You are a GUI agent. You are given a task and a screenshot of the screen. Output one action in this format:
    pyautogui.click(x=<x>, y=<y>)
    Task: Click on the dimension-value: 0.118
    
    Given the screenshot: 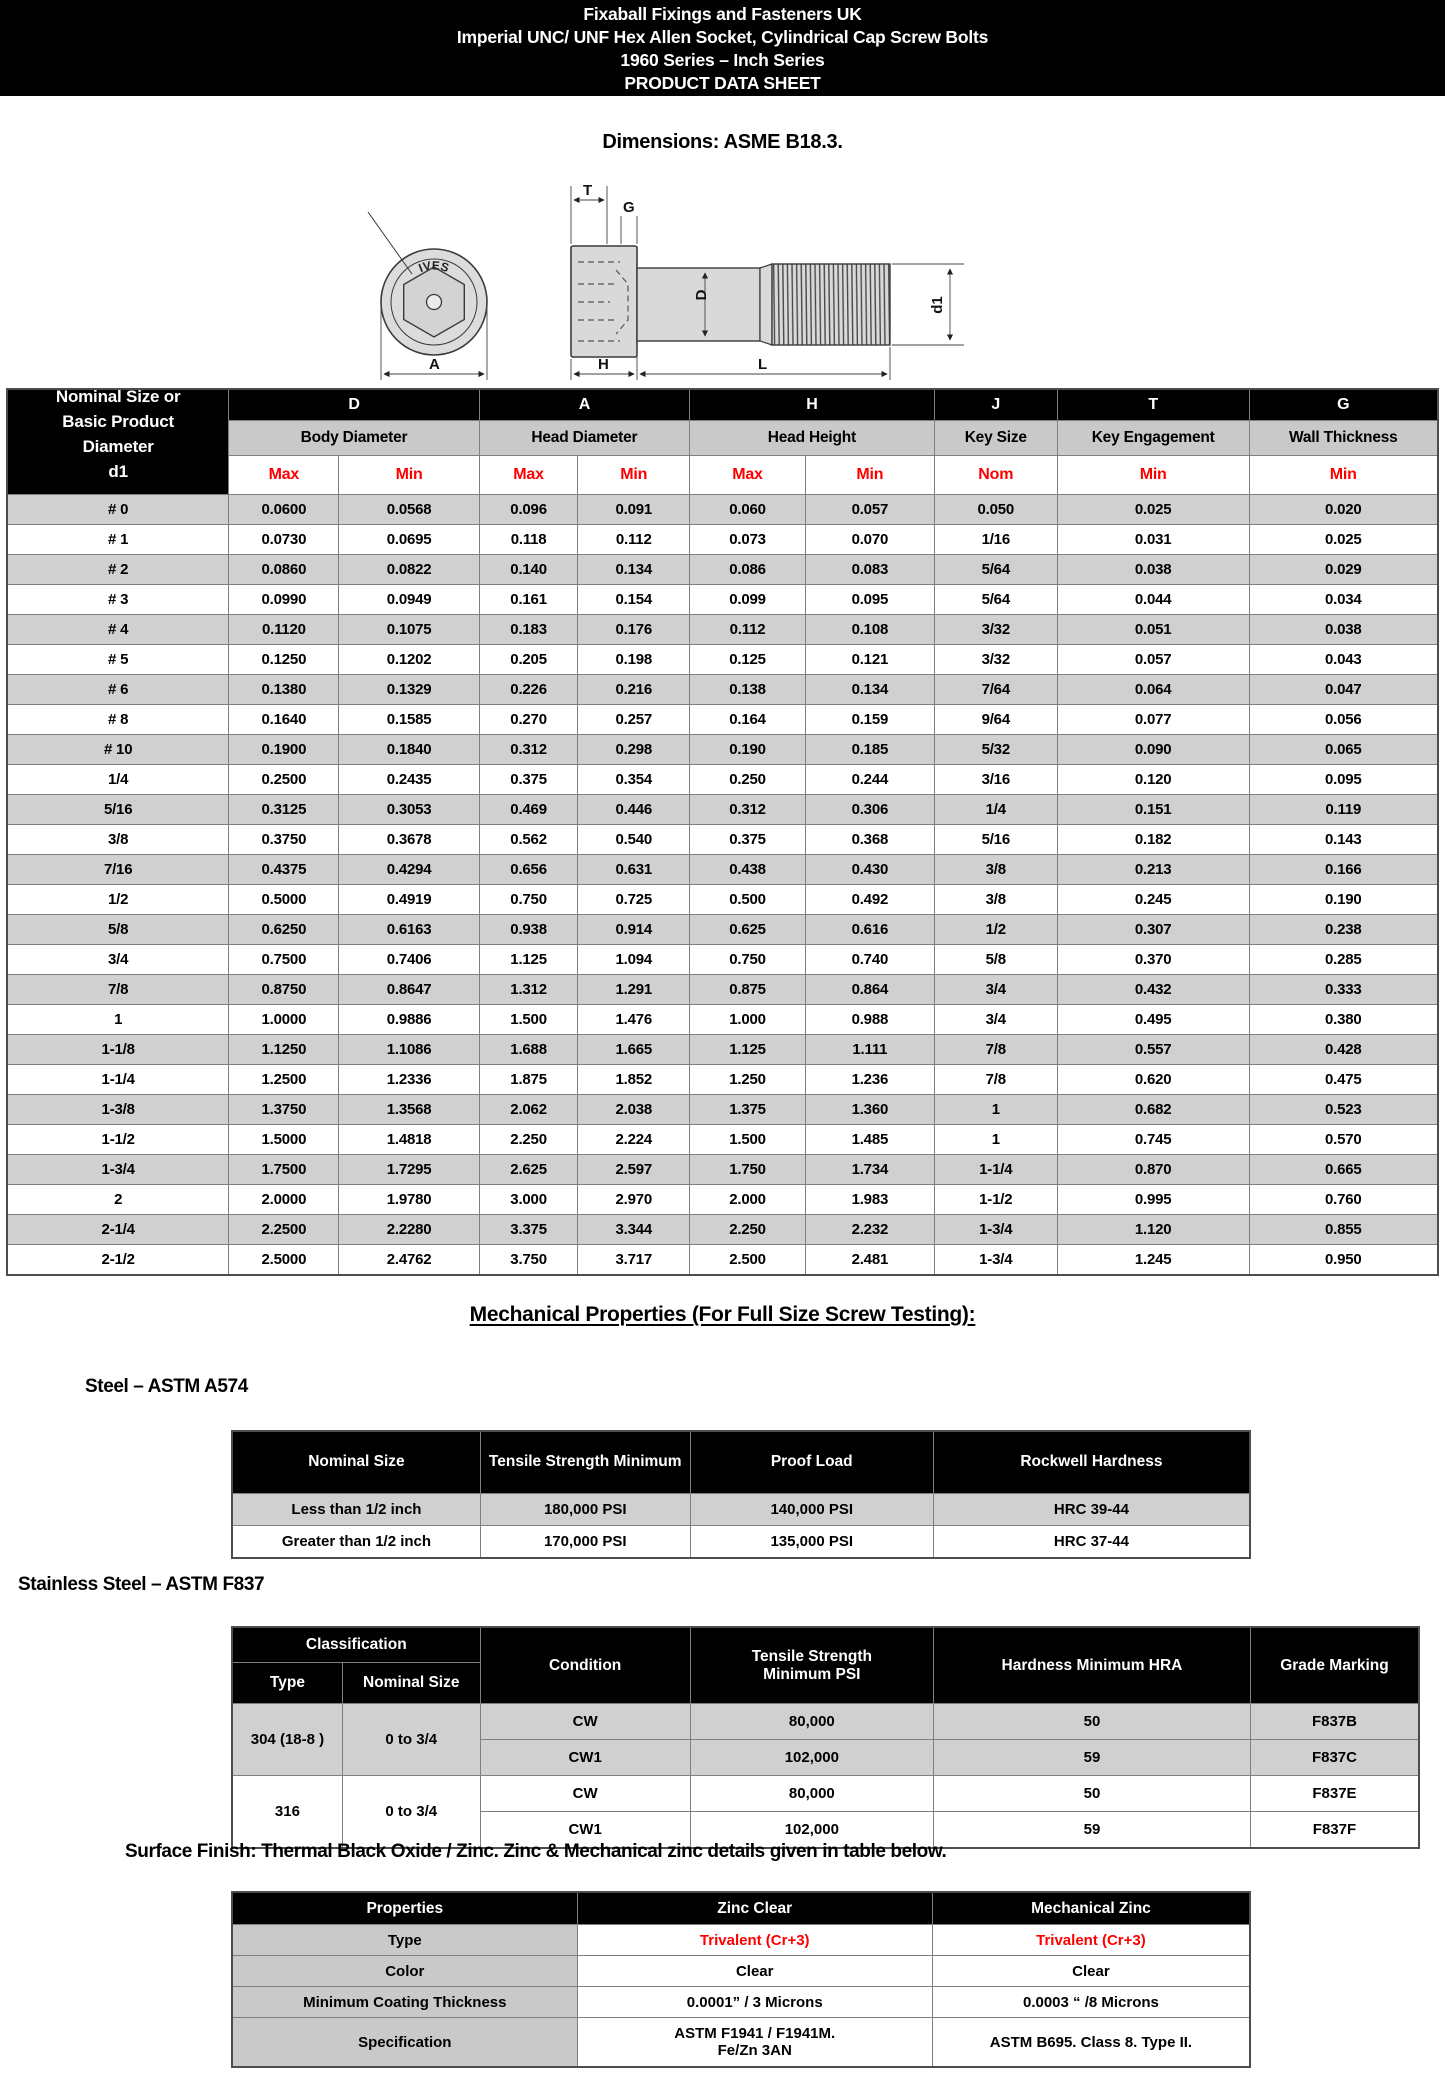 What is the action you would take?
    pyautogui.click(x=528, y=539)
    